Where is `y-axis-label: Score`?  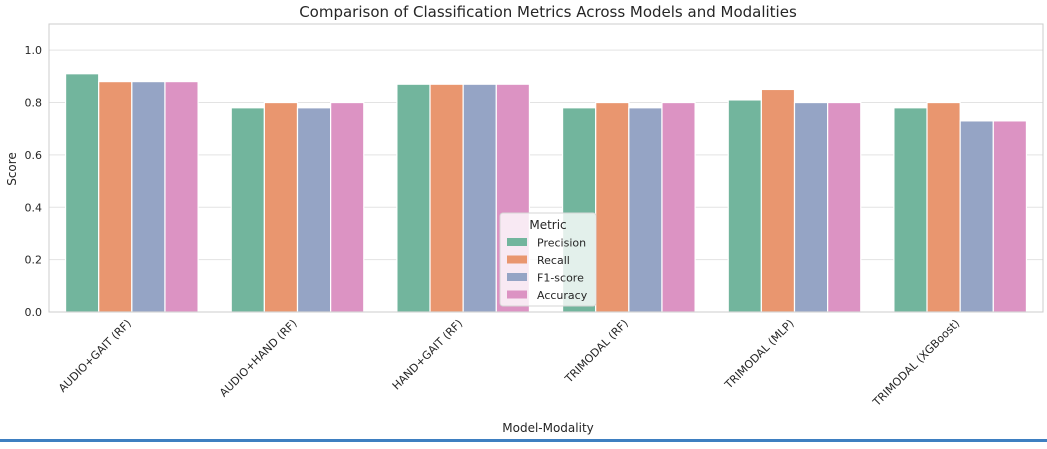
y-axis-label: Score is located at coordinates (12, 169).